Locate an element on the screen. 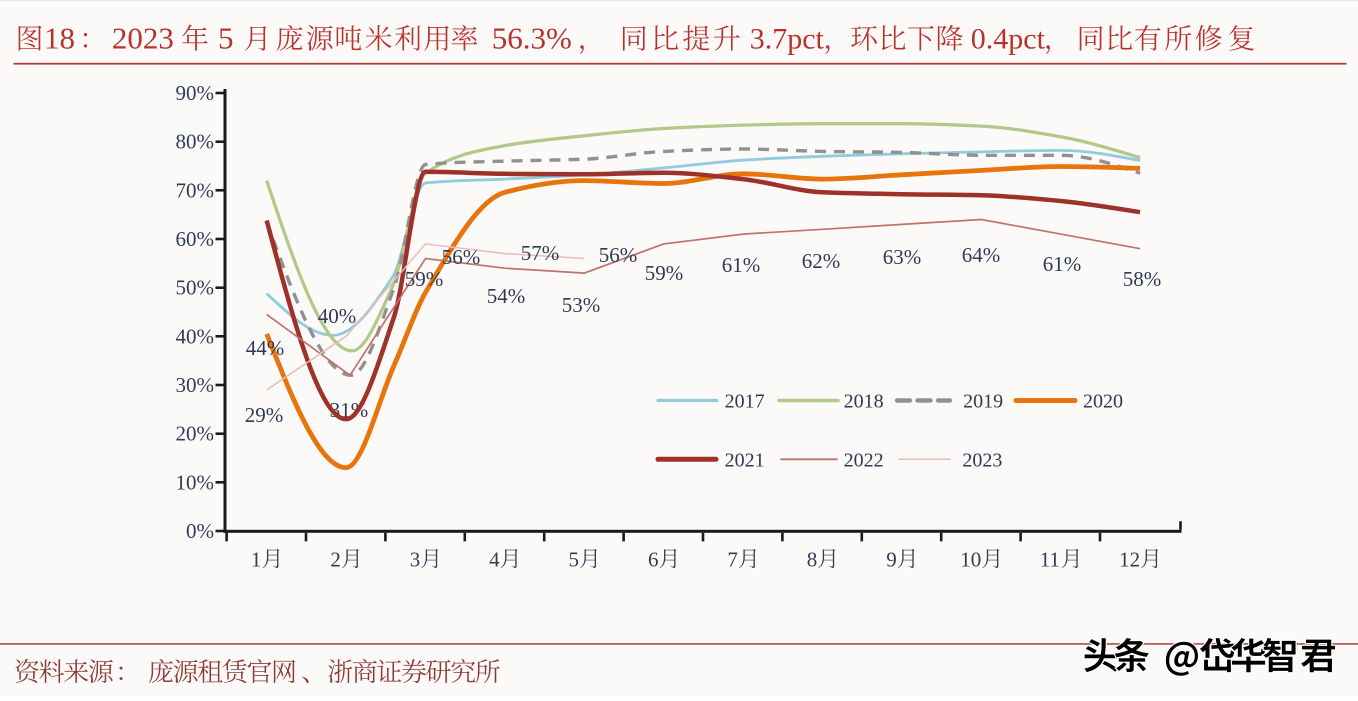 The height and width of the screenshot is (701, 1358). svg-text: 8 is located at coordinates (812, 560).